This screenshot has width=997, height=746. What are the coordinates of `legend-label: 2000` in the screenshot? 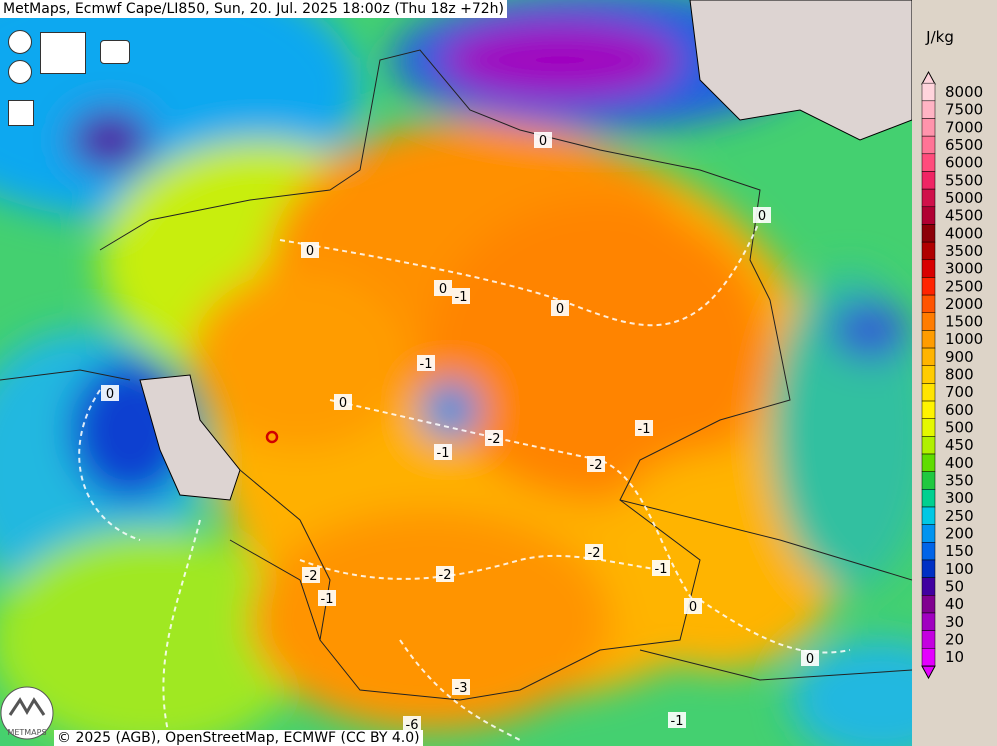 It's located at (964, 304).